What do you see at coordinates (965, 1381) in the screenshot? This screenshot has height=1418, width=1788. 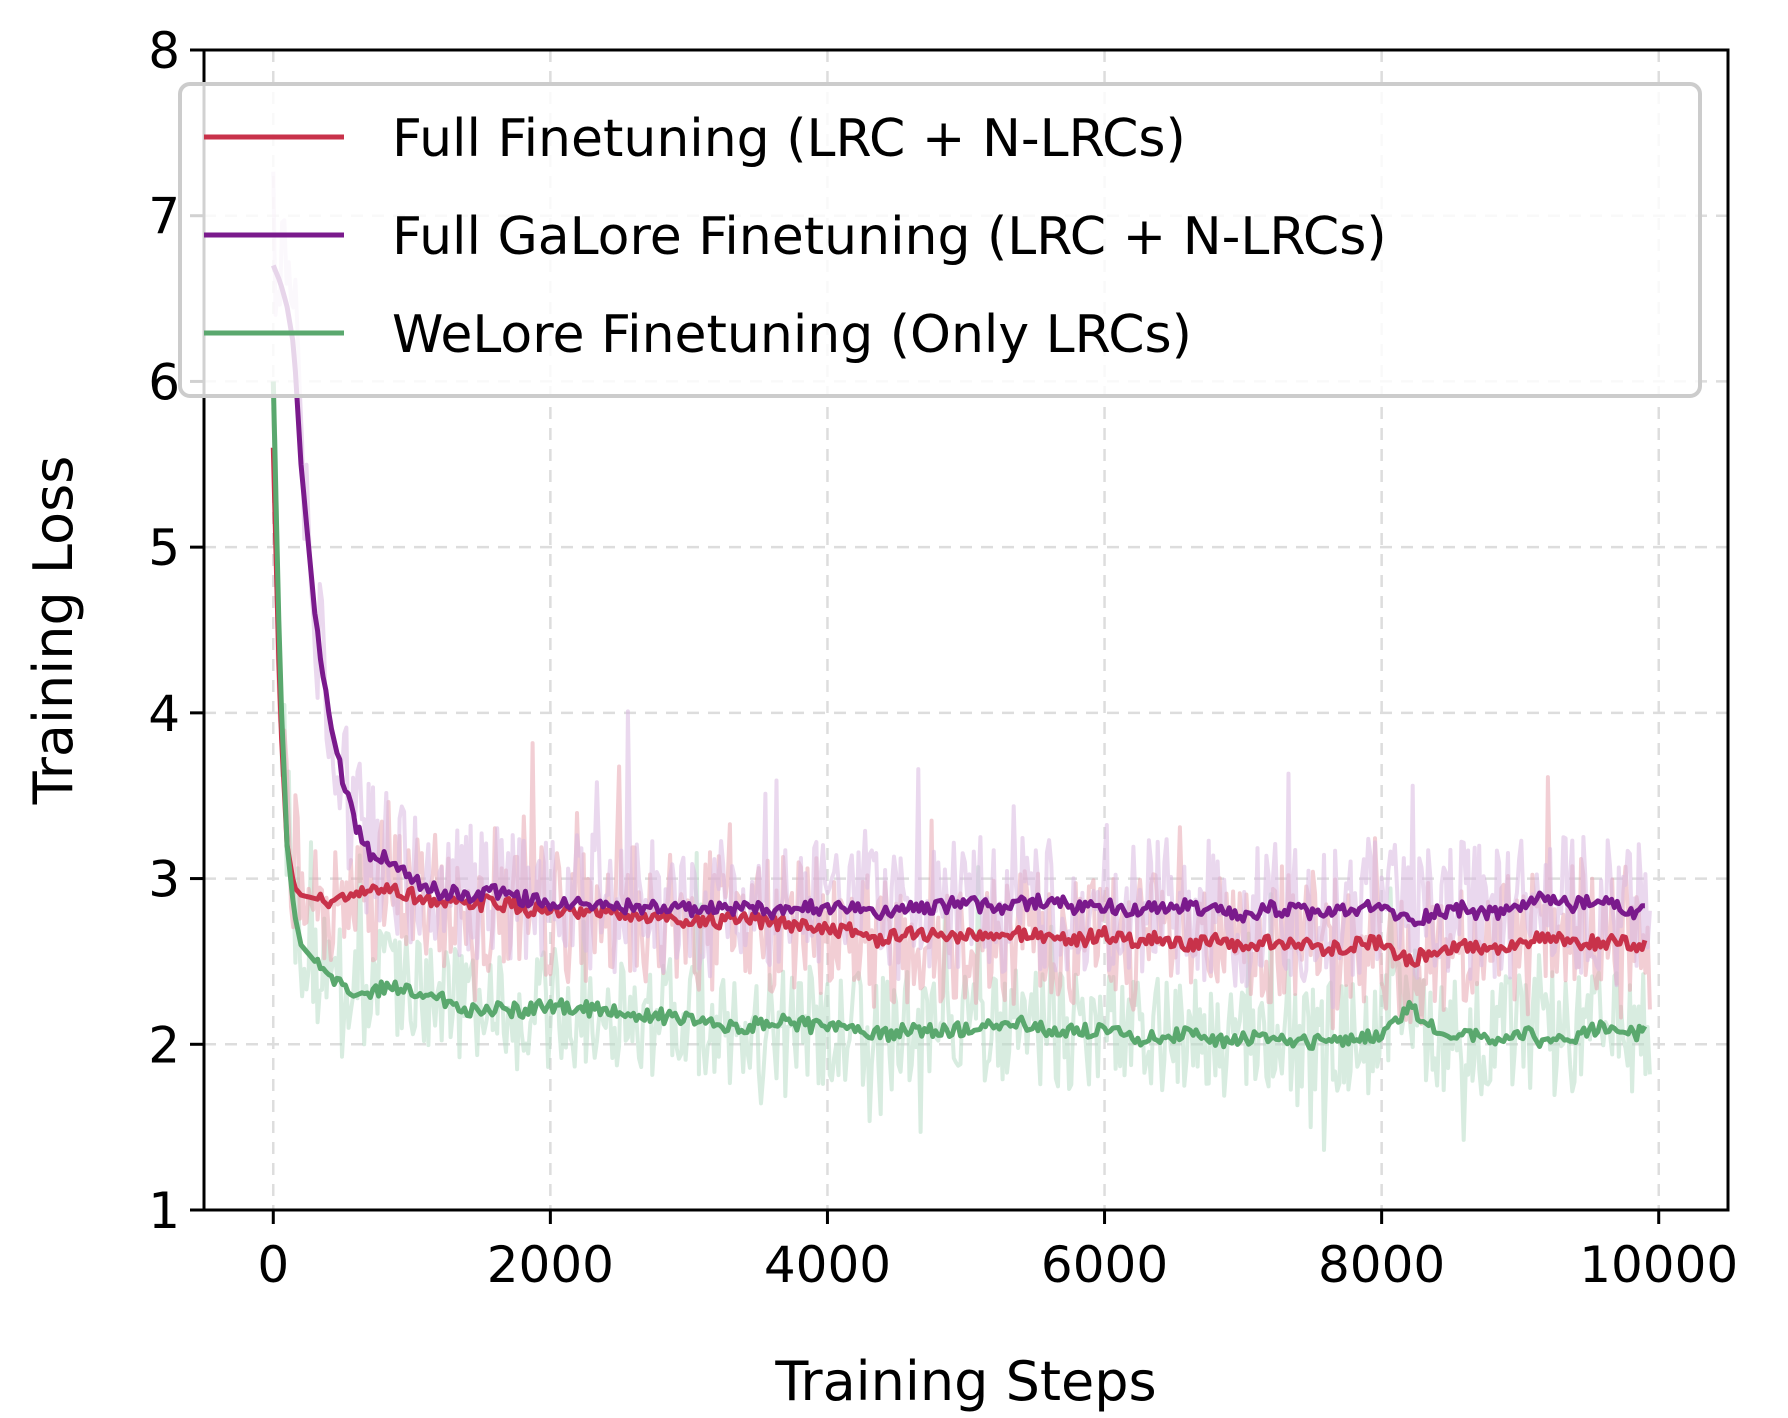 I see `x-axis-label: Training Steps` at bounding box center [965, 1381].